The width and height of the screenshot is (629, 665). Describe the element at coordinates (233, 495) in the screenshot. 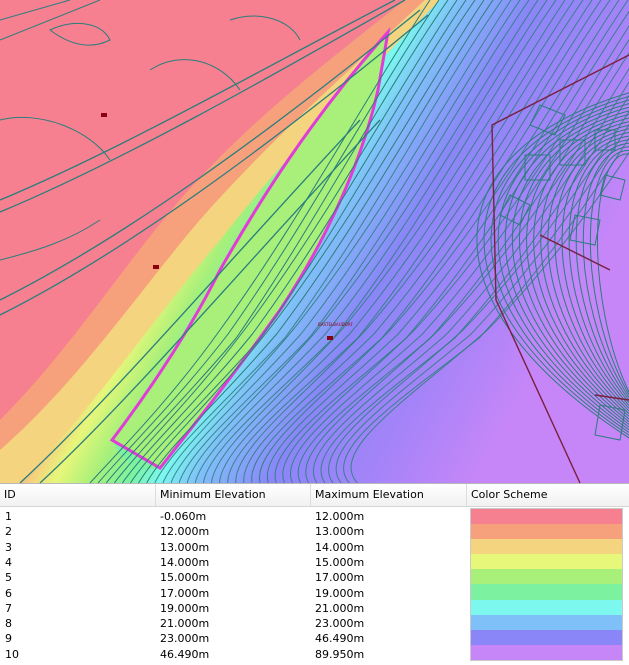

I see `min-elevation-column-header: Minimum Elevation` at that location.